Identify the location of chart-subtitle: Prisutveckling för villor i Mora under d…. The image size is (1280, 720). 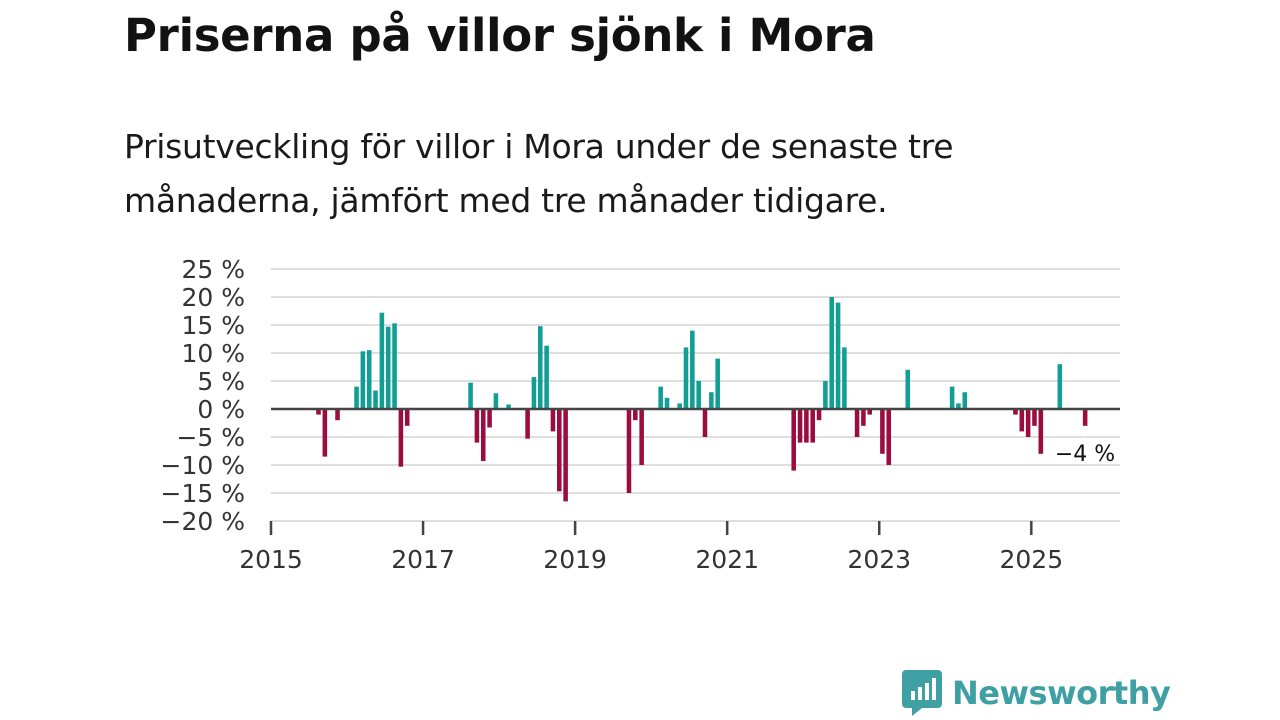
(539, 173).